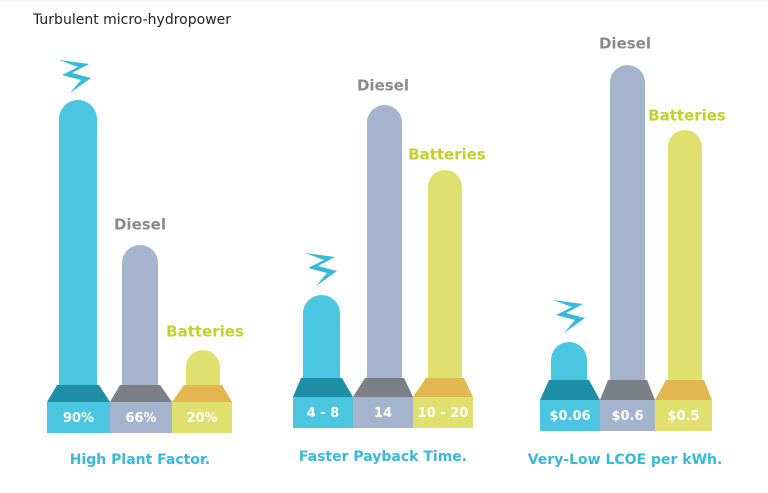  I want to click on value-label: $0.06, so click(569, 416).